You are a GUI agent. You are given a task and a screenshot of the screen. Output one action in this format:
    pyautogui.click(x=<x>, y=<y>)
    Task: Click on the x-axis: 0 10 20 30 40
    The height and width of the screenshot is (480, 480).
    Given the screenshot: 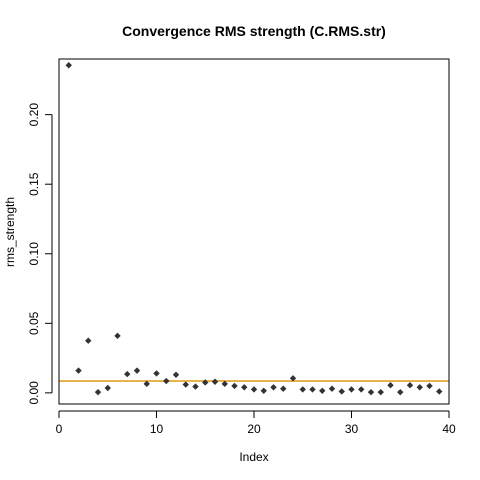 What is the action you would take?
    pyautogui.click(x=256, y=423)
    